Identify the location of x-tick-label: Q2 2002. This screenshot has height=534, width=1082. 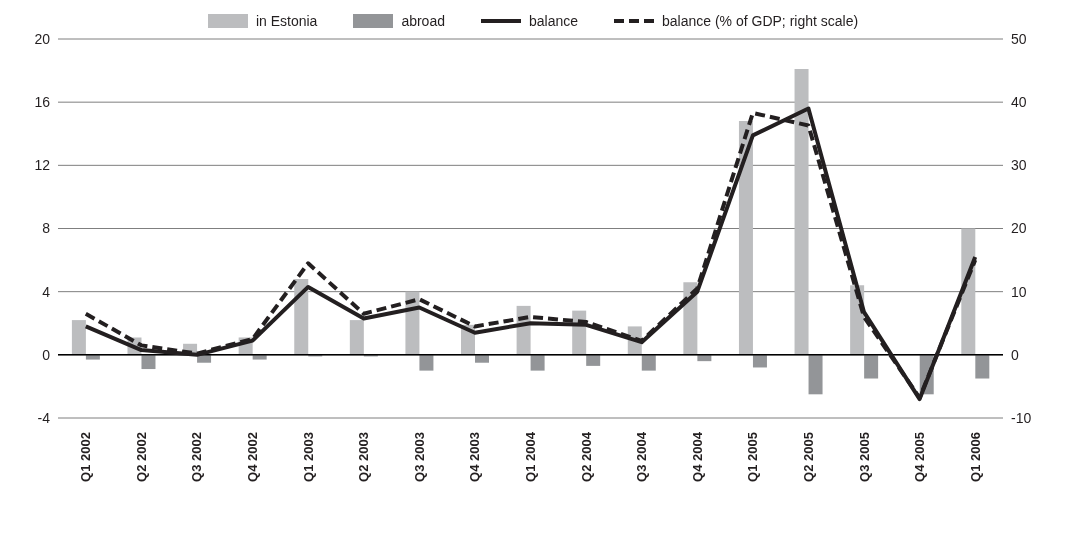
(141, 457).